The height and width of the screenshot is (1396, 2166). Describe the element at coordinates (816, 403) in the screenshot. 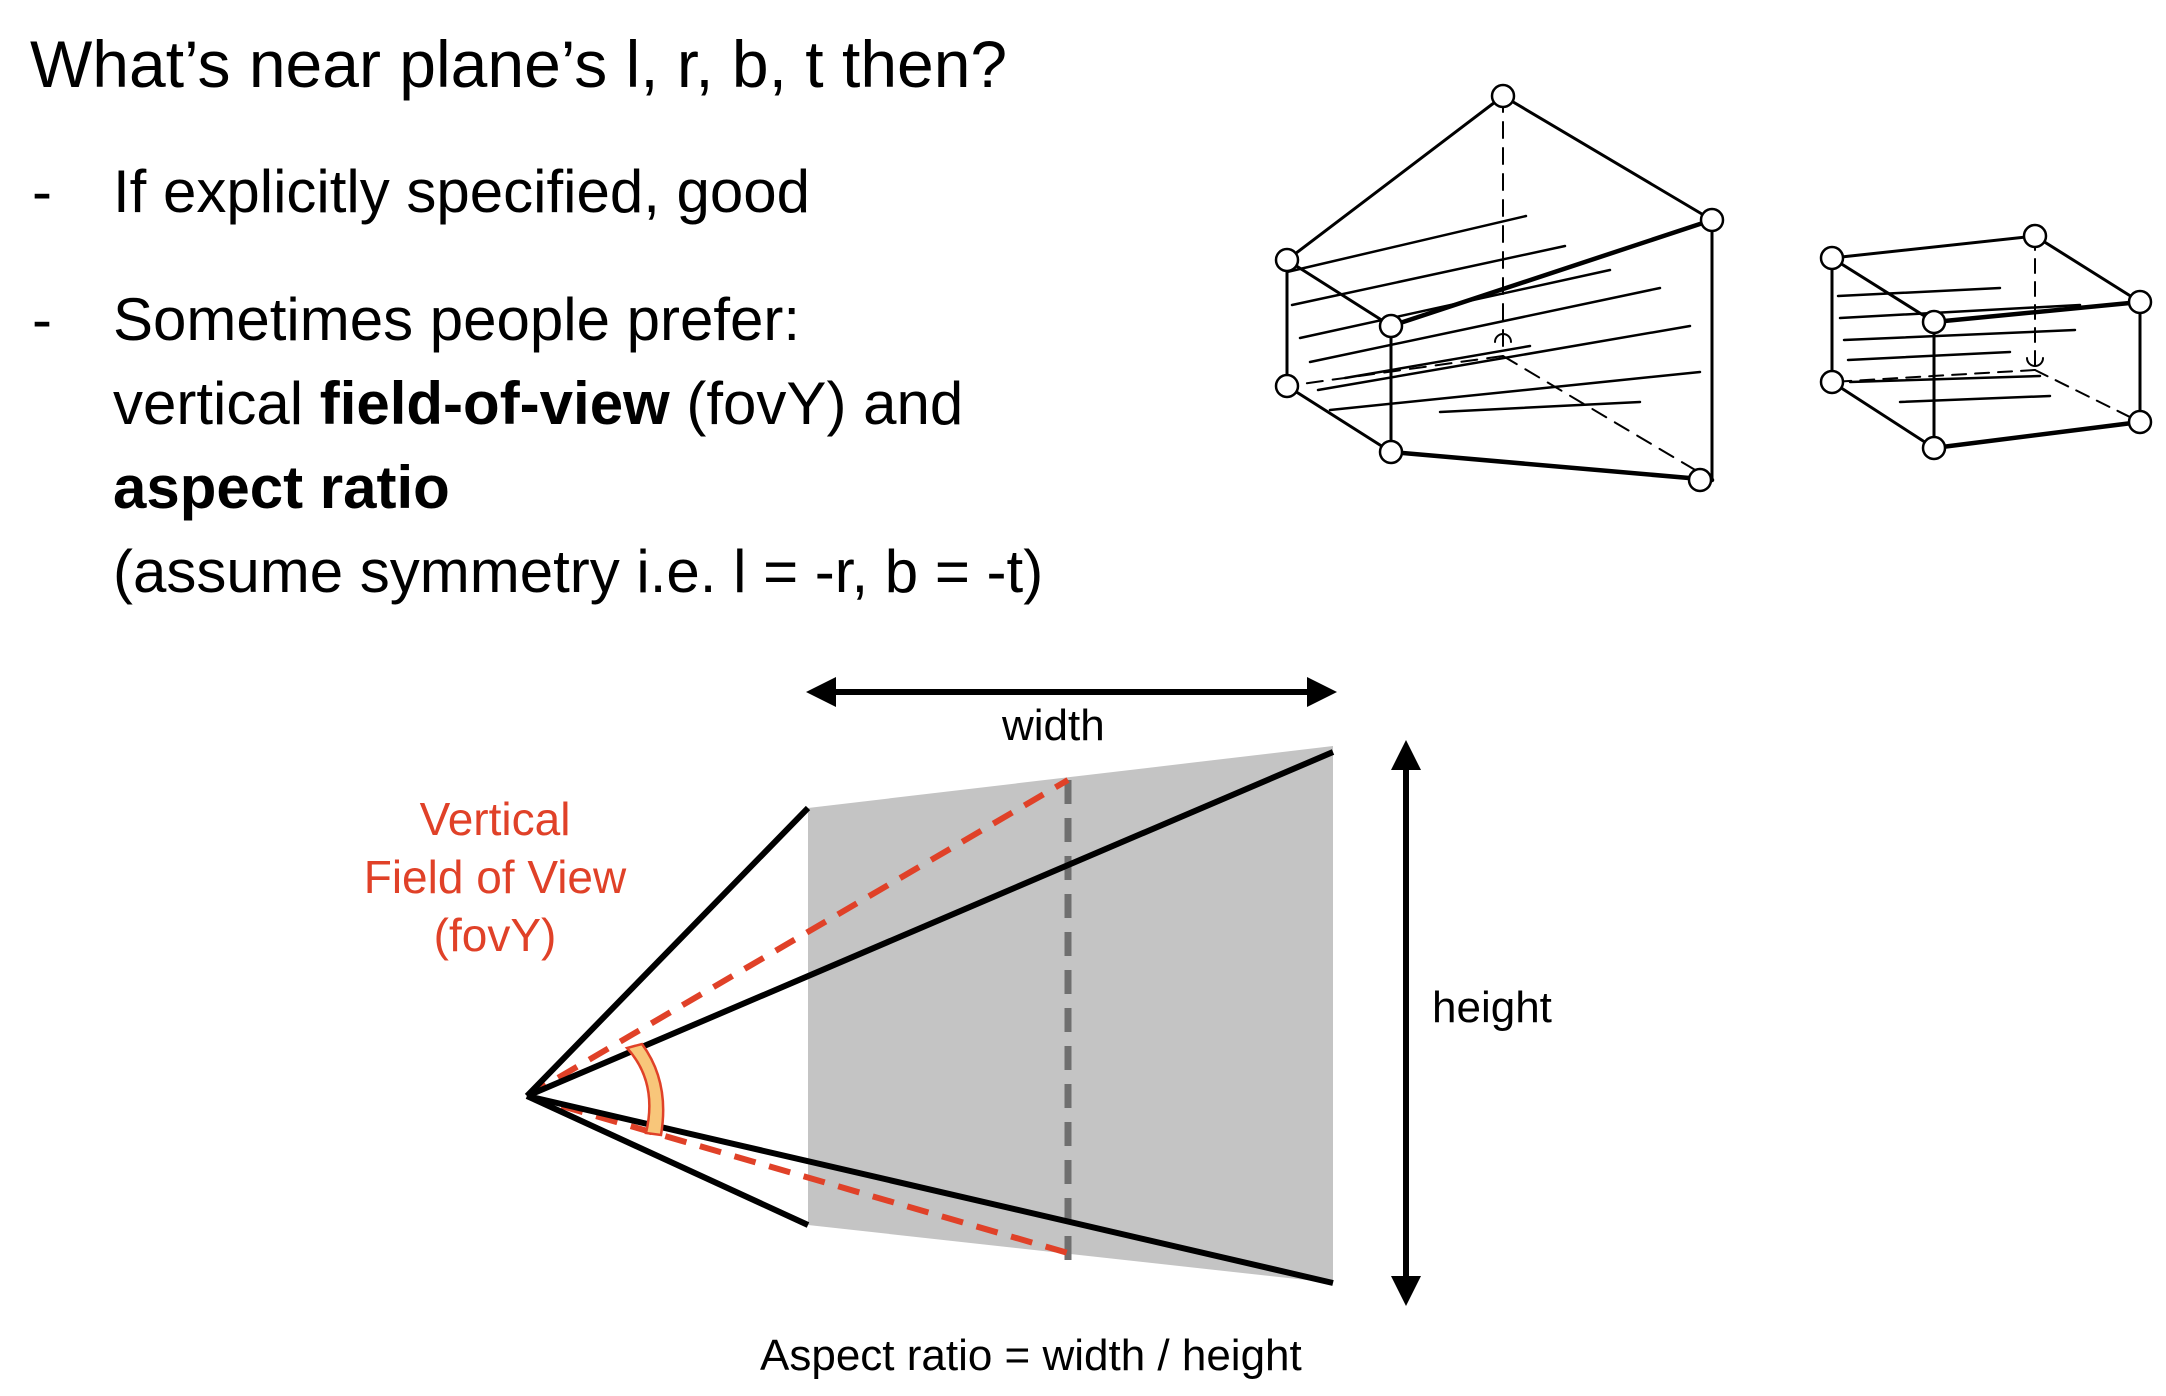

I see `bullet-2-line-2-post: (fovY) and` at that location.